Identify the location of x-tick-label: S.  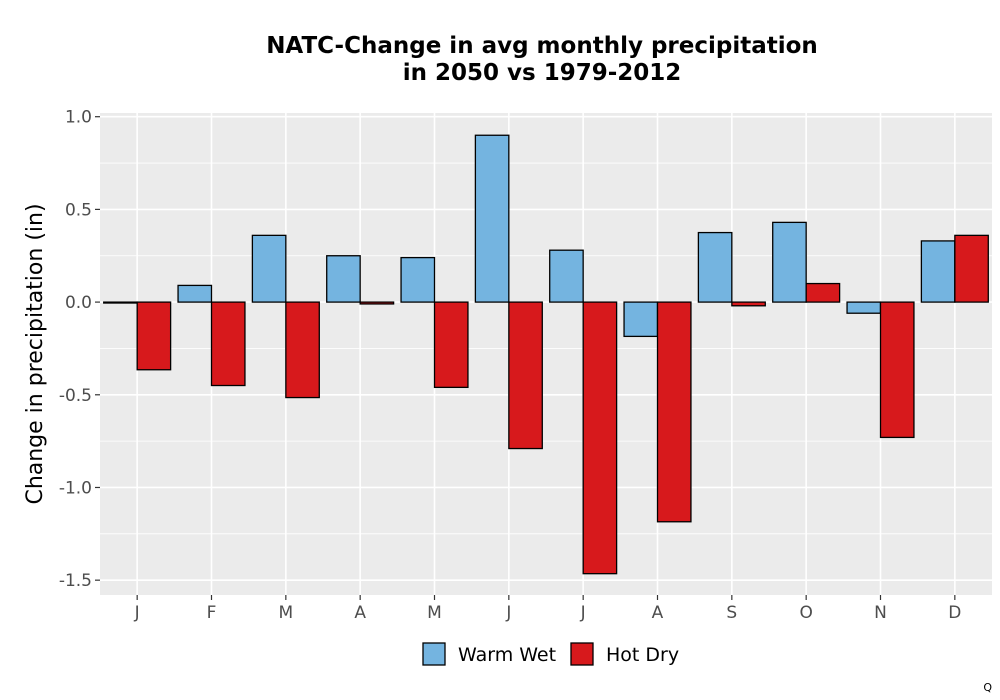
(731, 613).